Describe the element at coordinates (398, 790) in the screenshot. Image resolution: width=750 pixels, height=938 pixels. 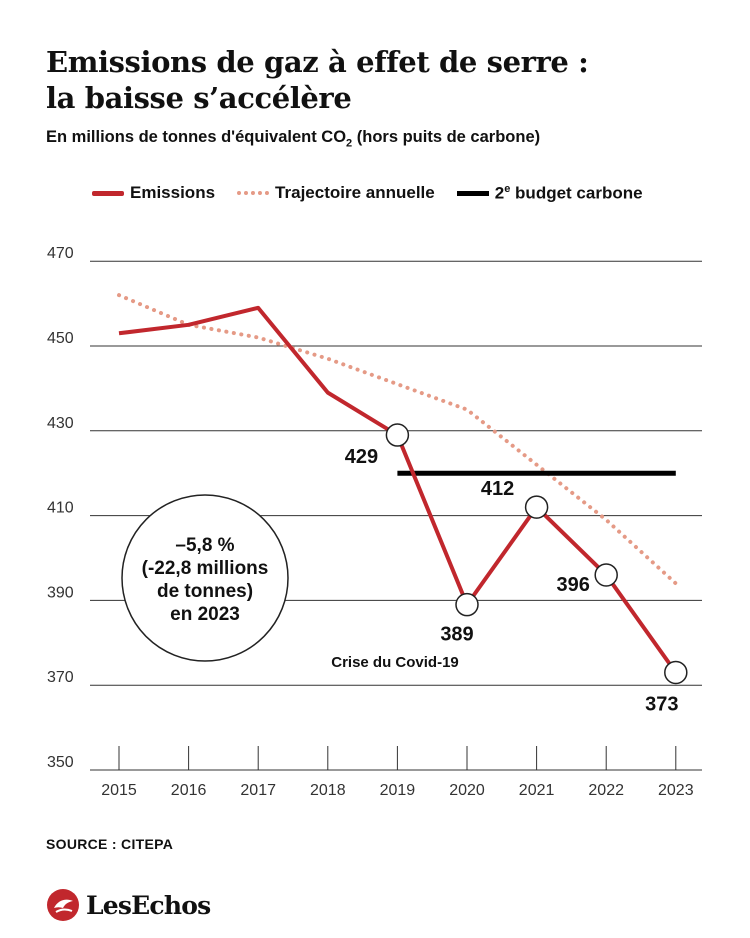
I see `x-tick-label: 2019` at that location.